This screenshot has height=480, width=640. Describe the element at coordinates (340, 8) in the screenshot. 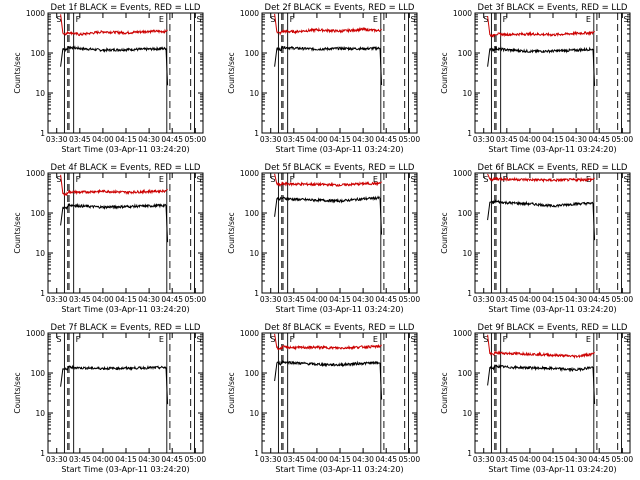

I see `panel-title: Det 2f BLACK = Events, RED = LLD` at that location.